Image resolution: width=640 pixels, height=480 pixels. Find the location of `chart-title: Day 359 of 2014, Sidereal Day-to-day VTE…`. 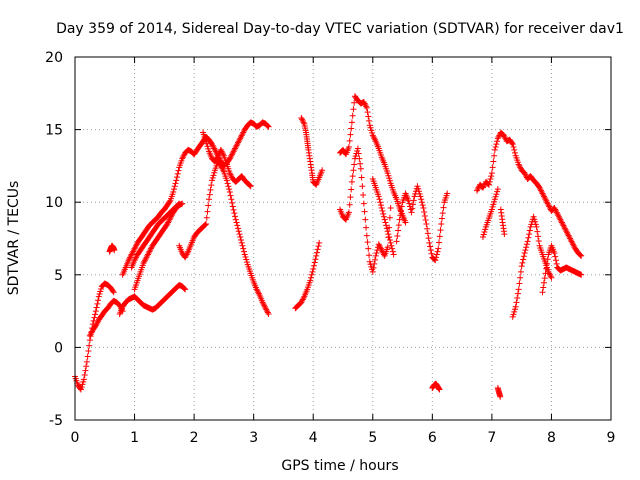

chart-title: Day 359 of 2014, Sidereal Day-to-day VTE… is located at coordinates (340, 29).